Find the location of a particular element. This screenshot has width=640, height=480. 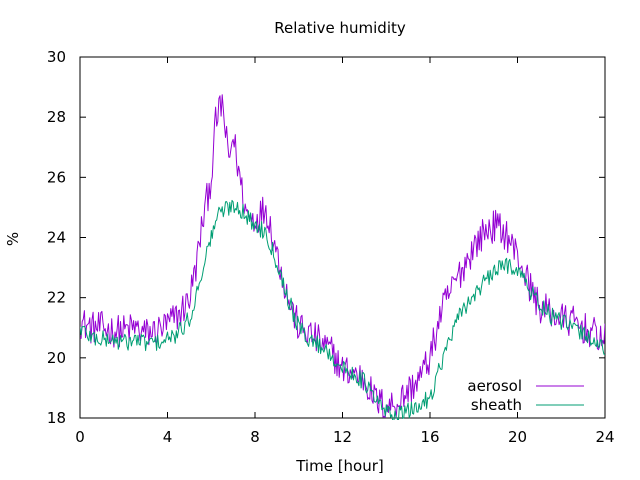

x-tick-label: 0 is located at coordinates (80, 437).